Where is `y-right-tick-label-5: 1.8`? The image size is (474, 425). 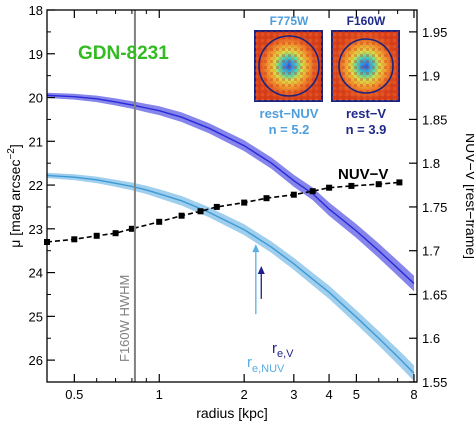 y-right-tick-label-5: 1.8 is located at coordinates (431, 163).